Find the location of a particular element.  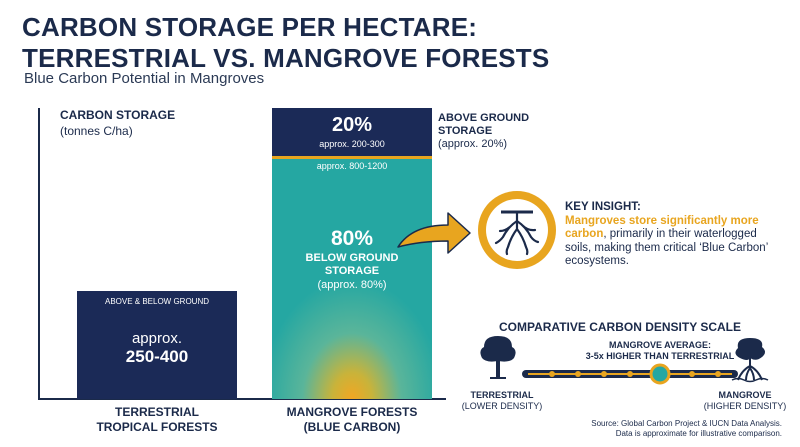

x-axis-line is located at coordinates (242, 399).